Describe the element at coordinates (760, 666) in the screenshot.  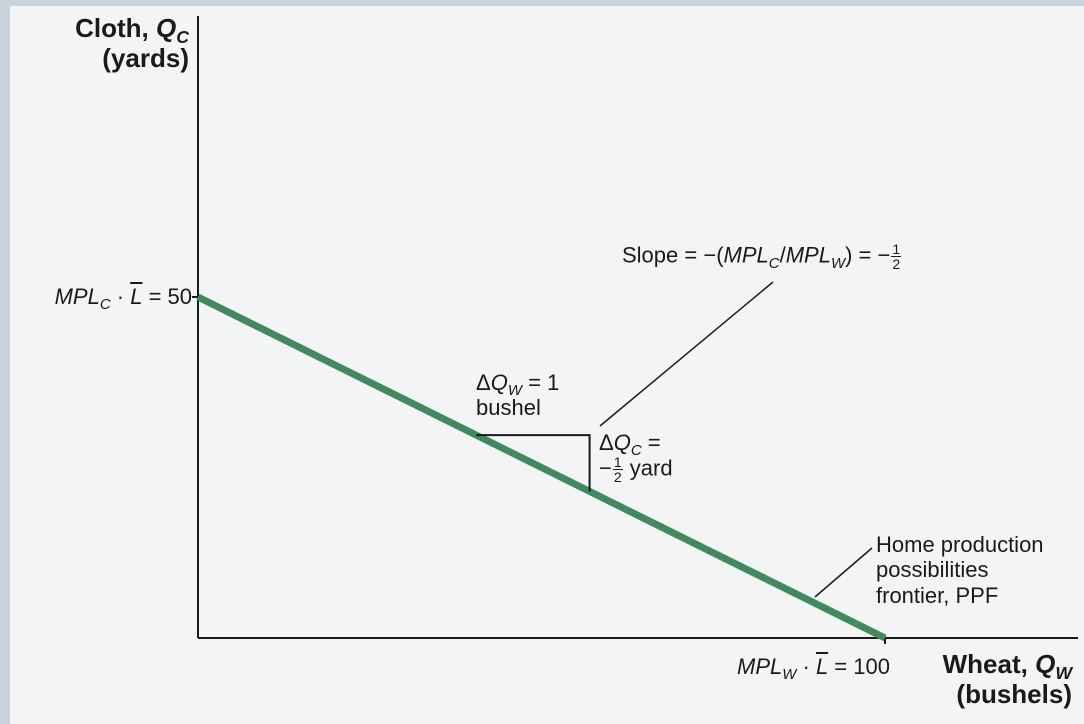
I see `x-int-mpl: MPL` at that location.